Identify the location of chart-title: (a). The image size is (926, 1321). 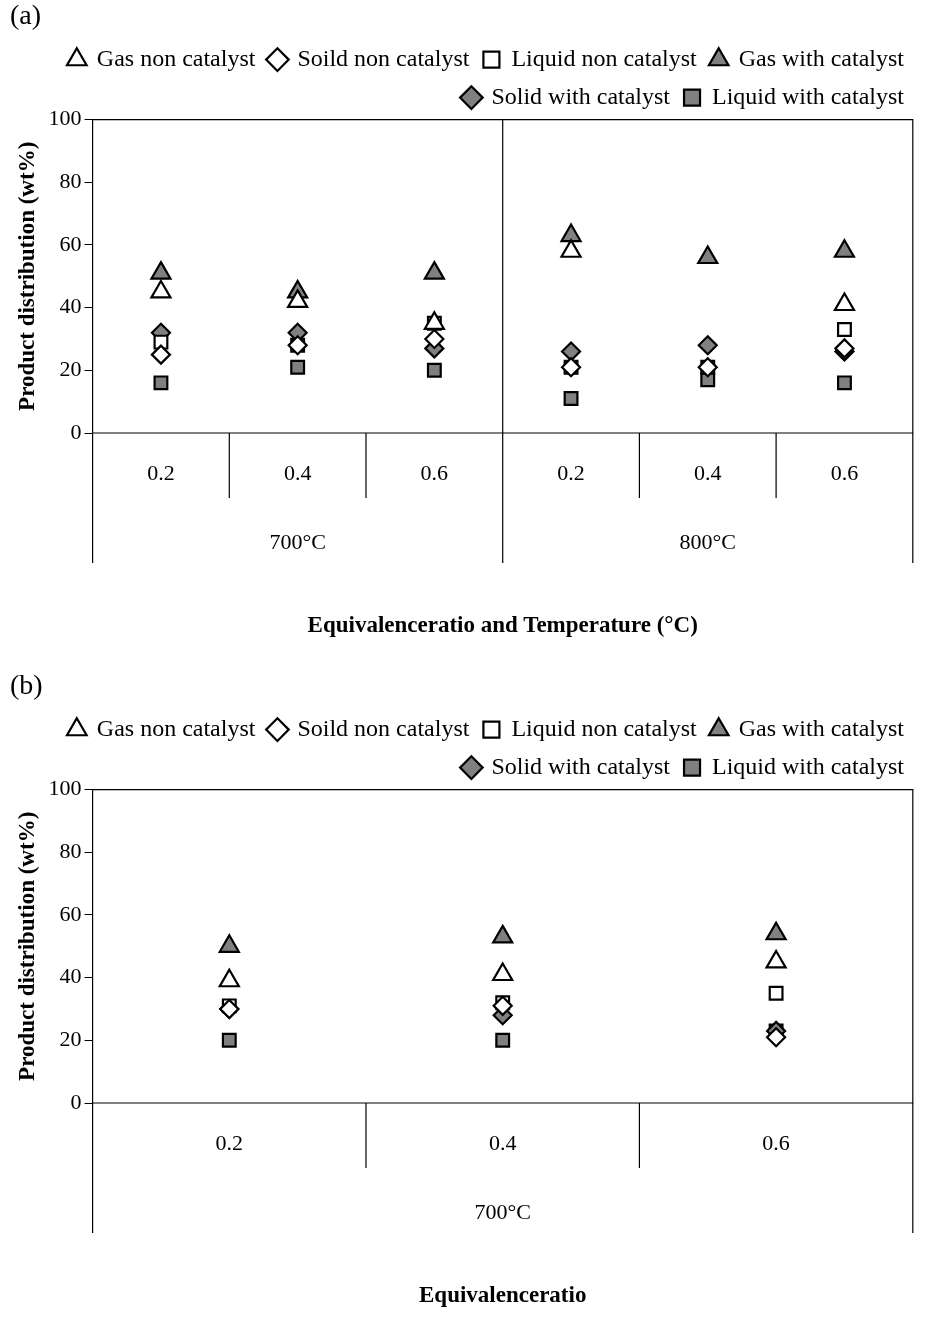
(26, 15).